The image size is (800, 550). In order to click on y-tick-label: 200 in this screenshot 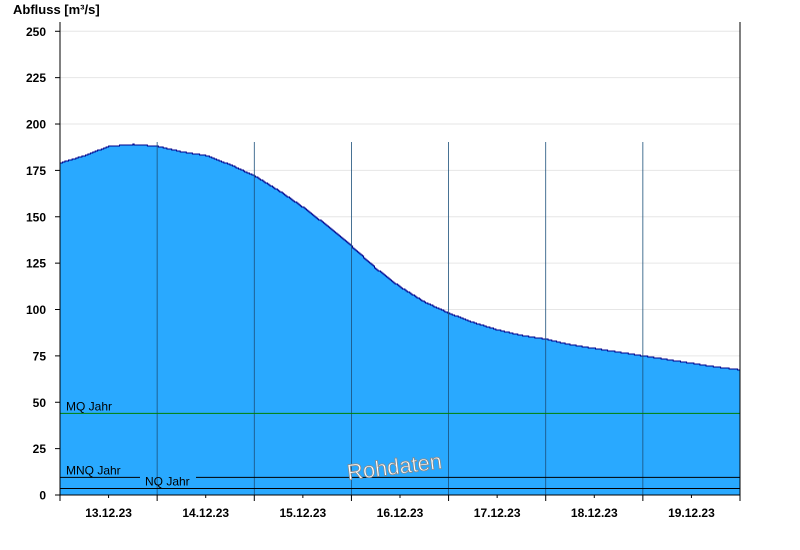, I will do `click(36, 125)`.